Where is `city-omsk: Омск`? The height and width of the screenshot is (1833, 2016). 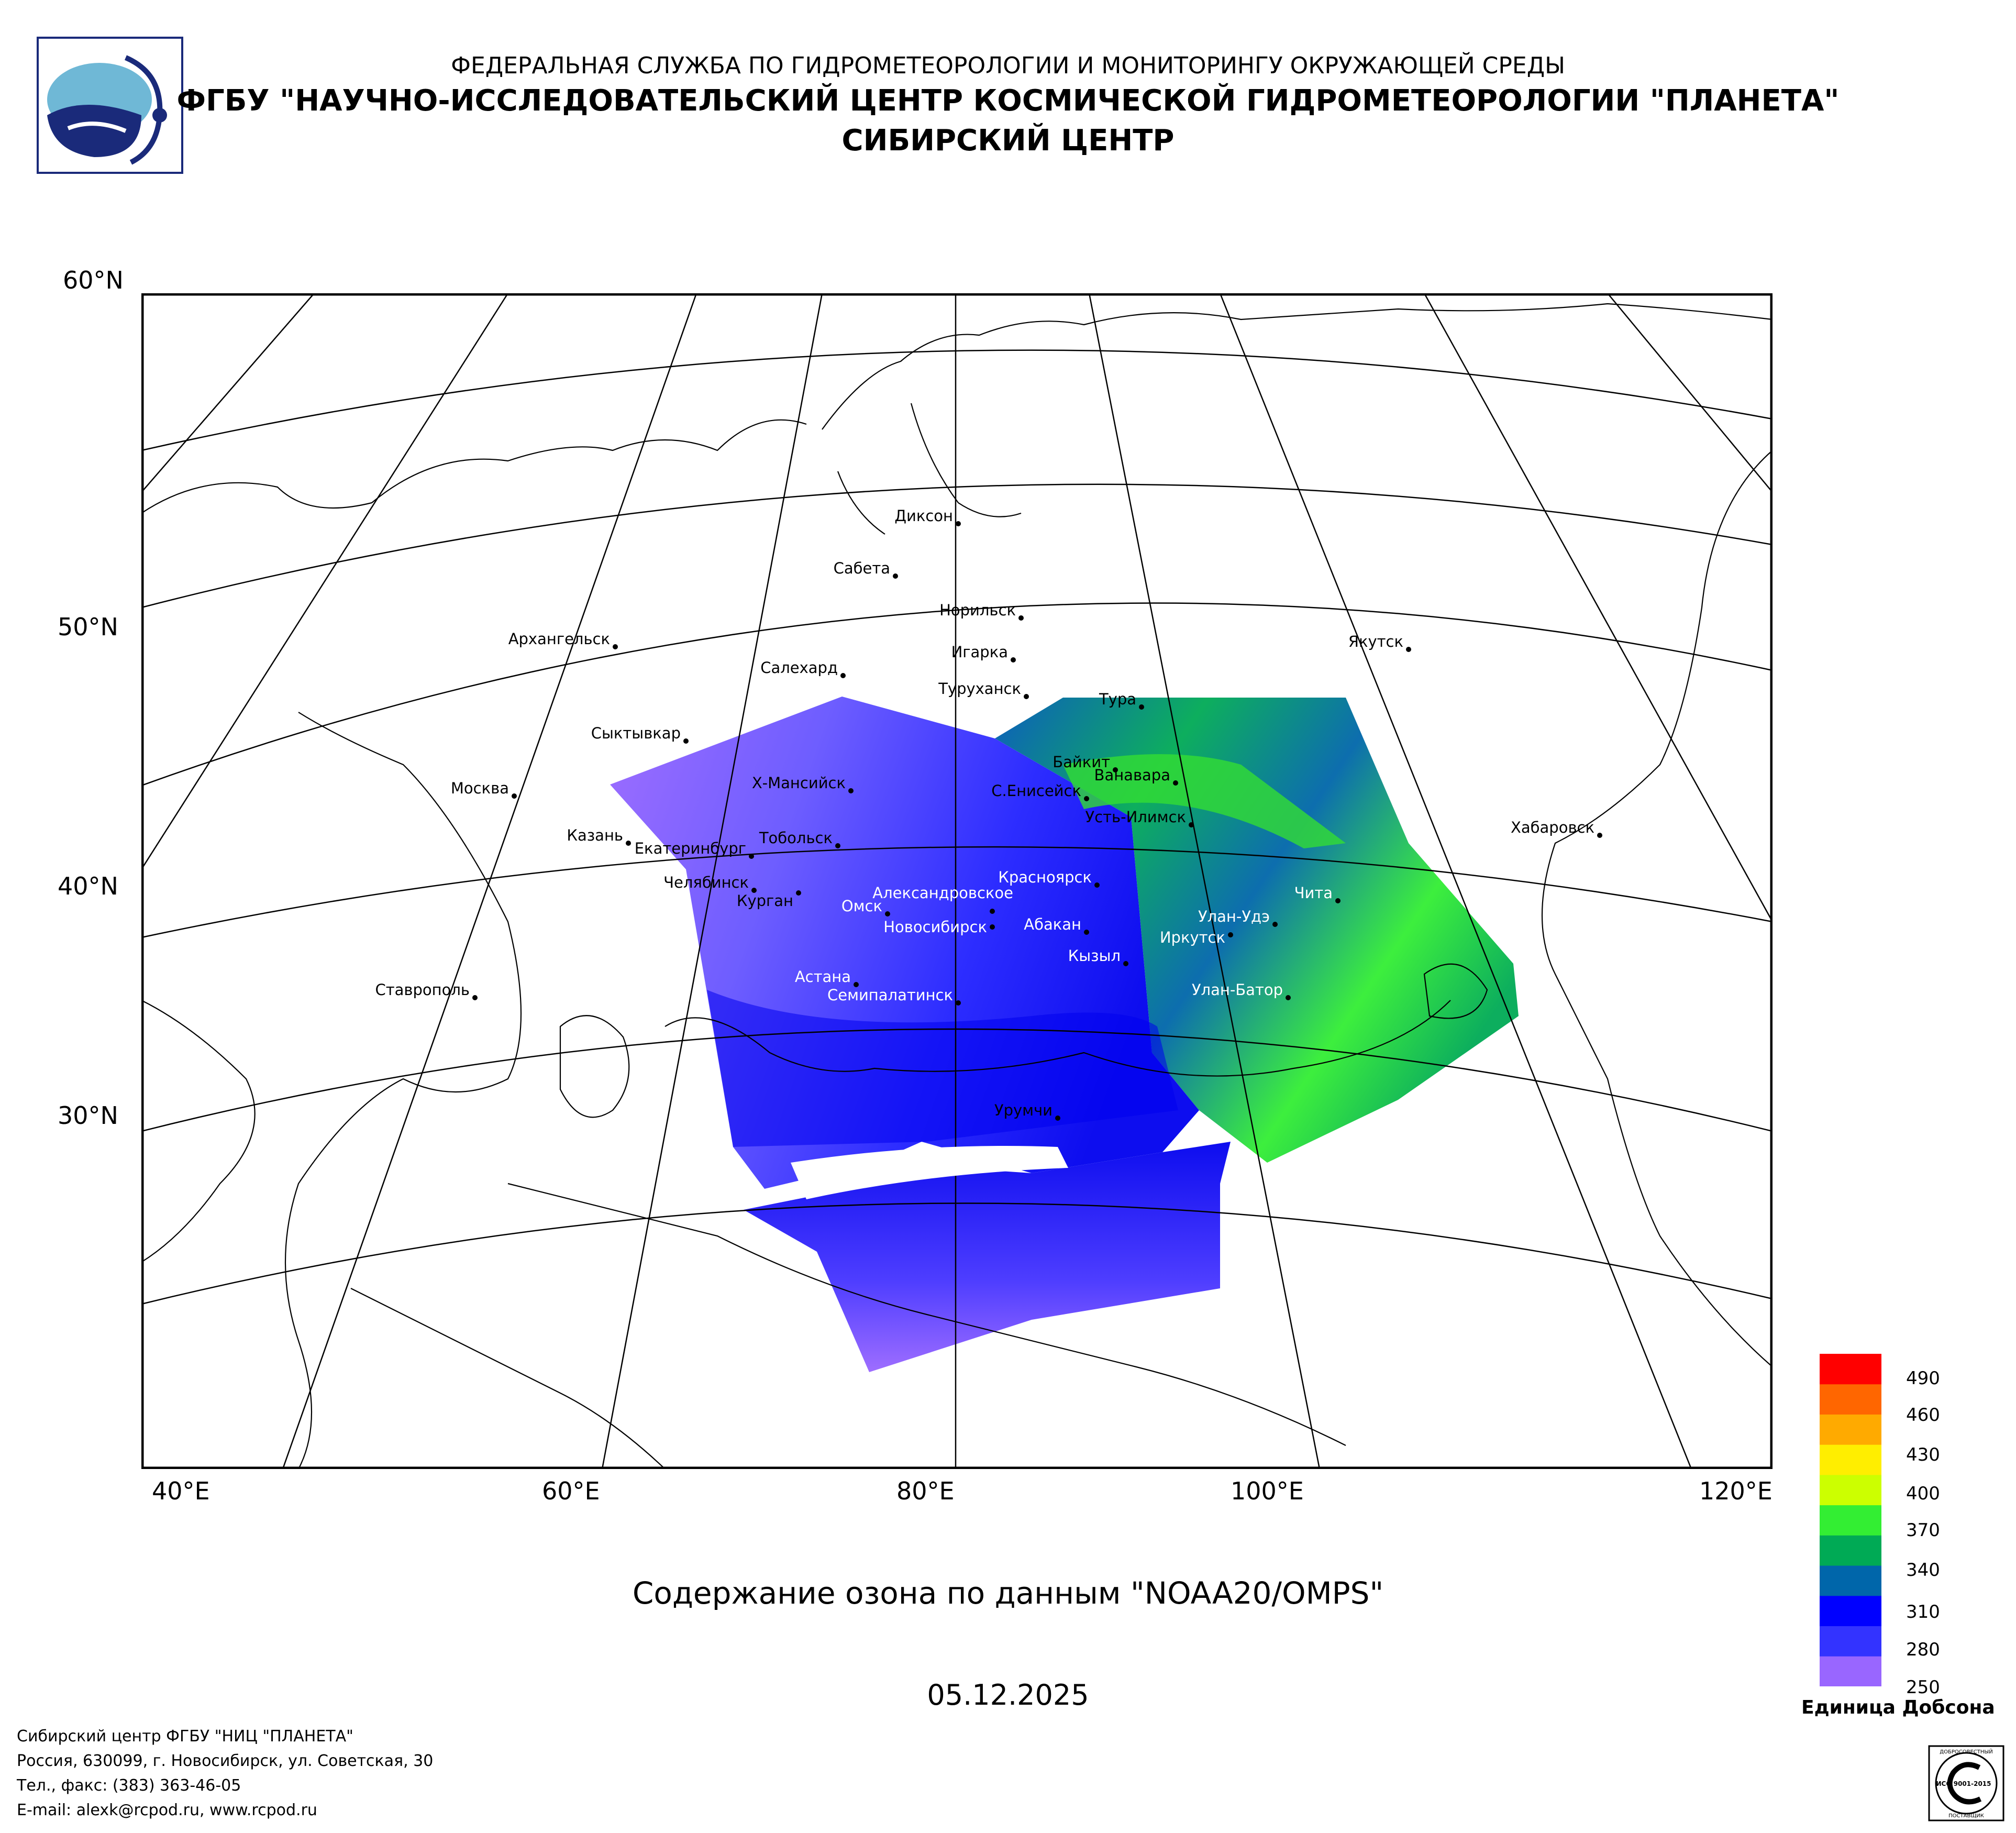 city-omsk: Омск is located at coordinates (866, 906).